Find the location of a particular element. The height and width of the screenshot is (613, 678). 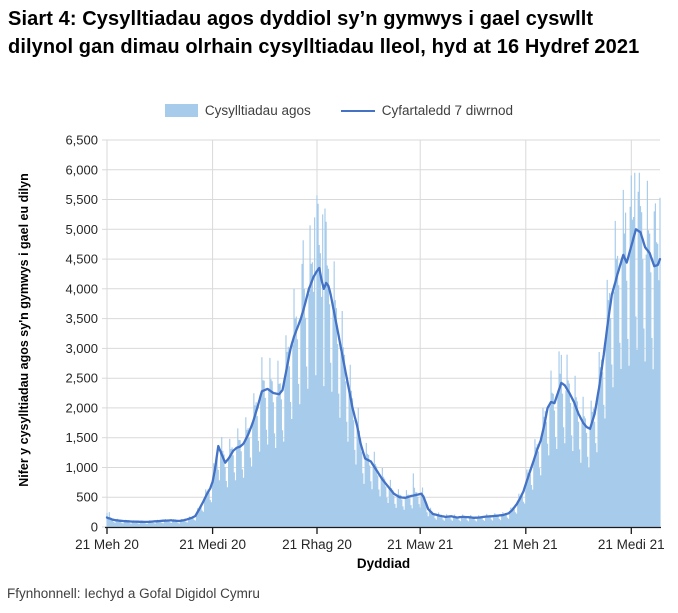

svg-text: 21 Meh 21 is located at coordinates (526, 544).